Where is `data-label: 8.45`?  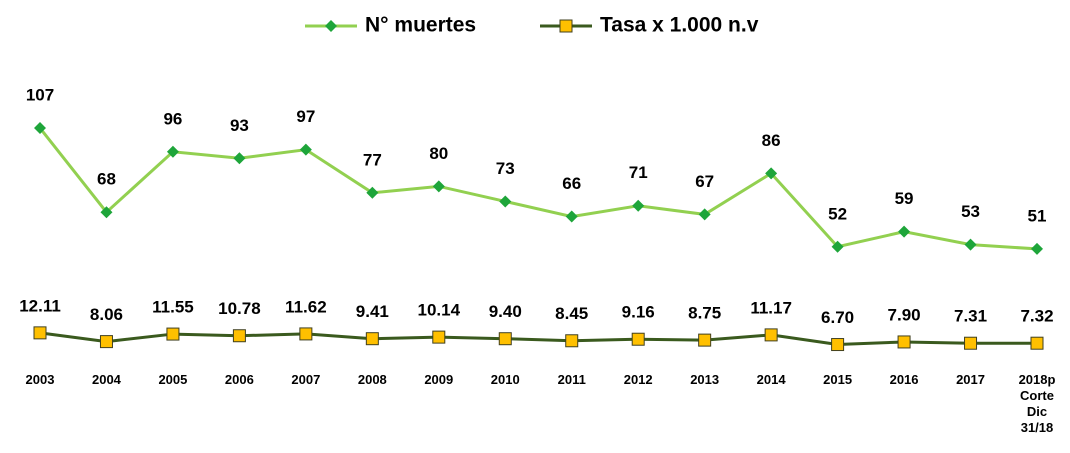 data-label: 8.45 is located at coordinates (571, 313).